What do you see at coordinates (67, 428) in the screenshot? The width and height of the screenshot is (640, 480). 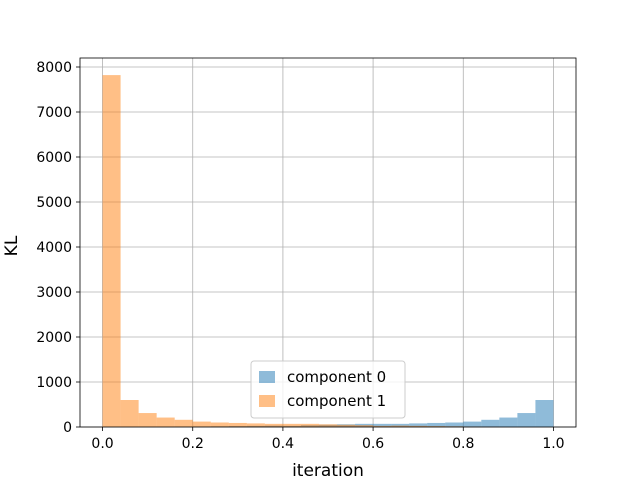 I see `y-tick-label: 0` at bounding box center [67, 428].